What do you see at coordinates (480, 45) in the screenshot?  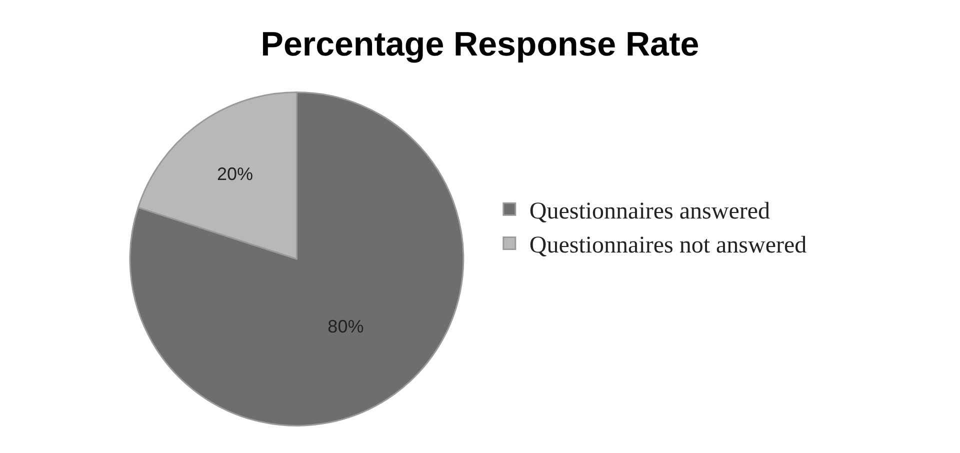 I see `chart-title: Percentage Response Rate` at bounding box center [480, 45].